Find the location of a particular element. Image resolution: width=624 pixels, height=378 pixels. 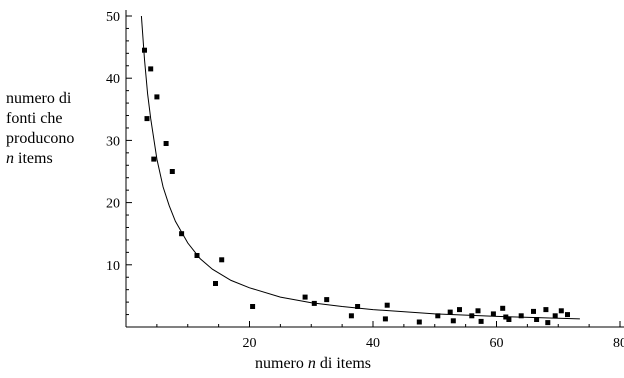

y-tick-label: 30 is located at coordinates (113, 141).